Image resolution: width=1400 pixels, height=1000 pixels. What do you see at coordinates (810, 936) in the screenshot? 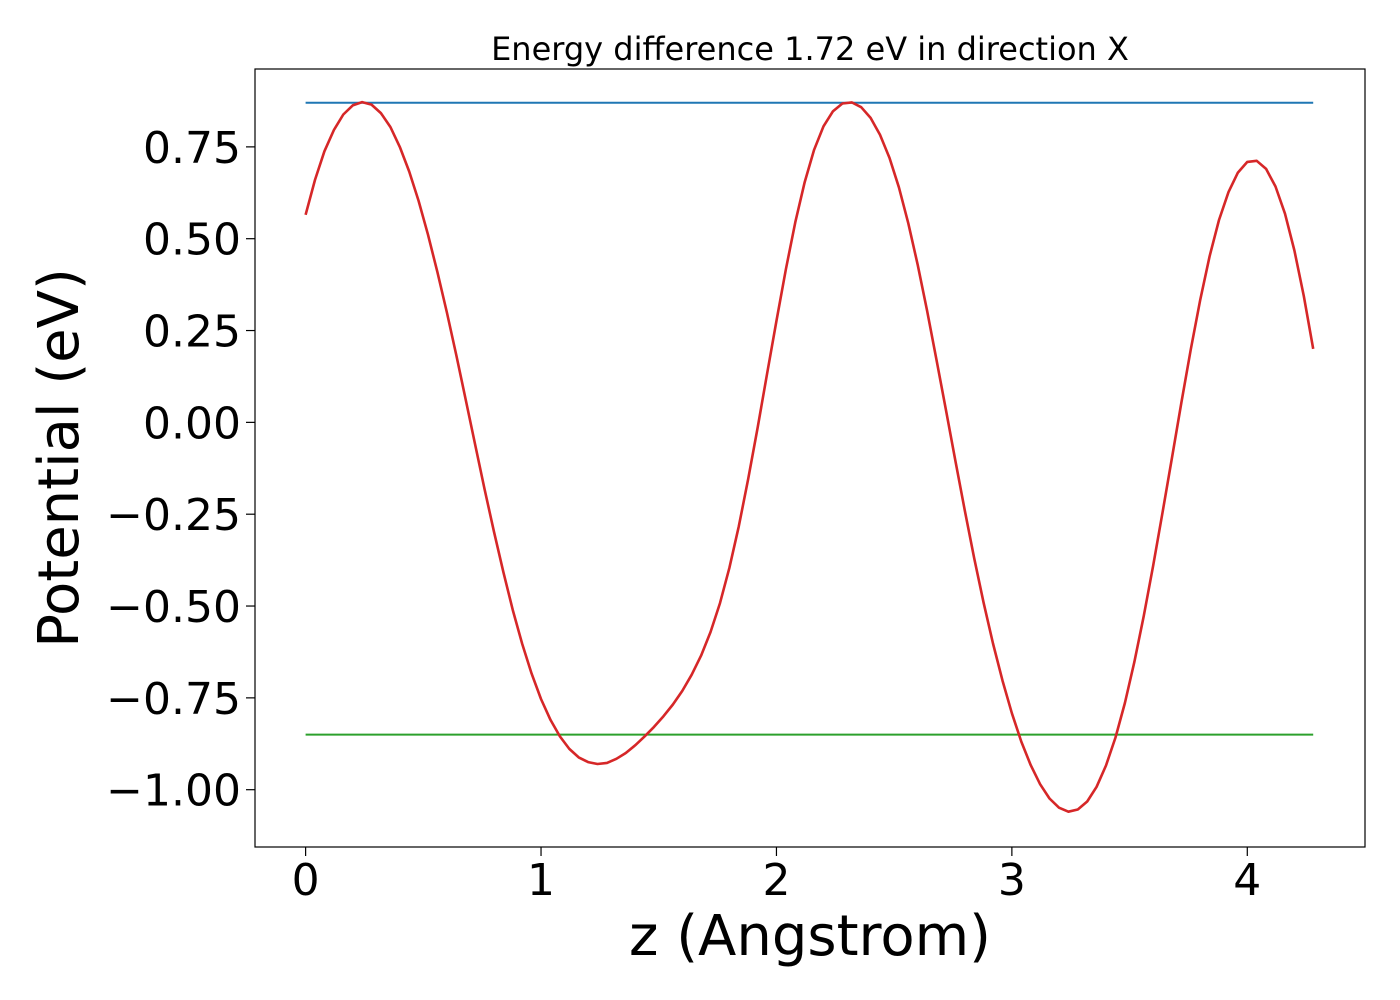
I see `x-axis-label: z (Angstrom)` at bounding box center [810, 936].